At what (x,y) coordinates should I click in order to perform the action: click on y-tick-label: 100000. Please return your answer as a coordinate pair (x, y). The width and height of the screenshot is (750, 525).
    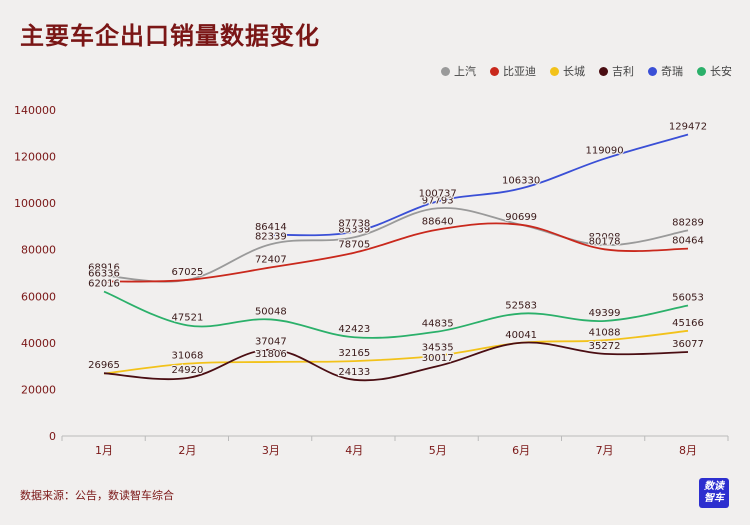
    Looking at the image, I should click on (35, 203).